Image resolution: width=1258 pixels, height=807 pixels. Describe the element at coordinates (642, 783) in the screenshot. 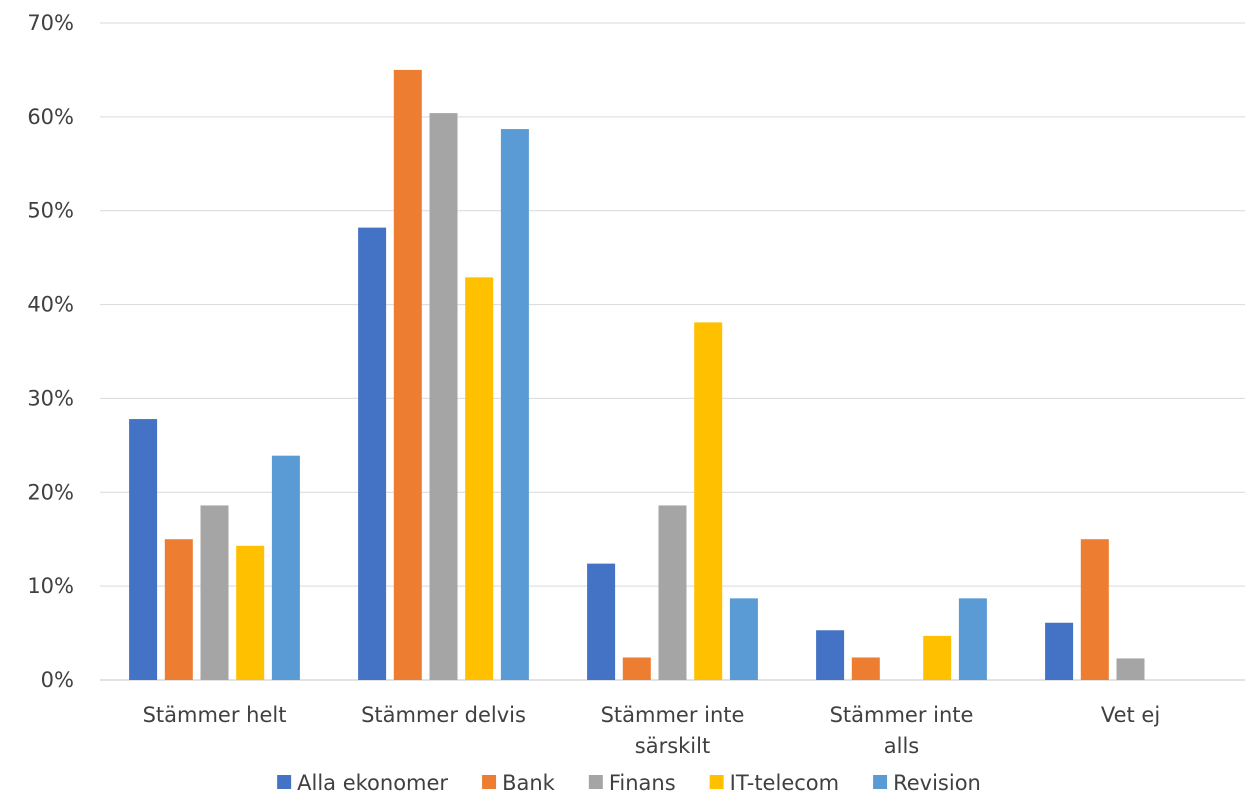

I see `legend-label: Finans` at that location.